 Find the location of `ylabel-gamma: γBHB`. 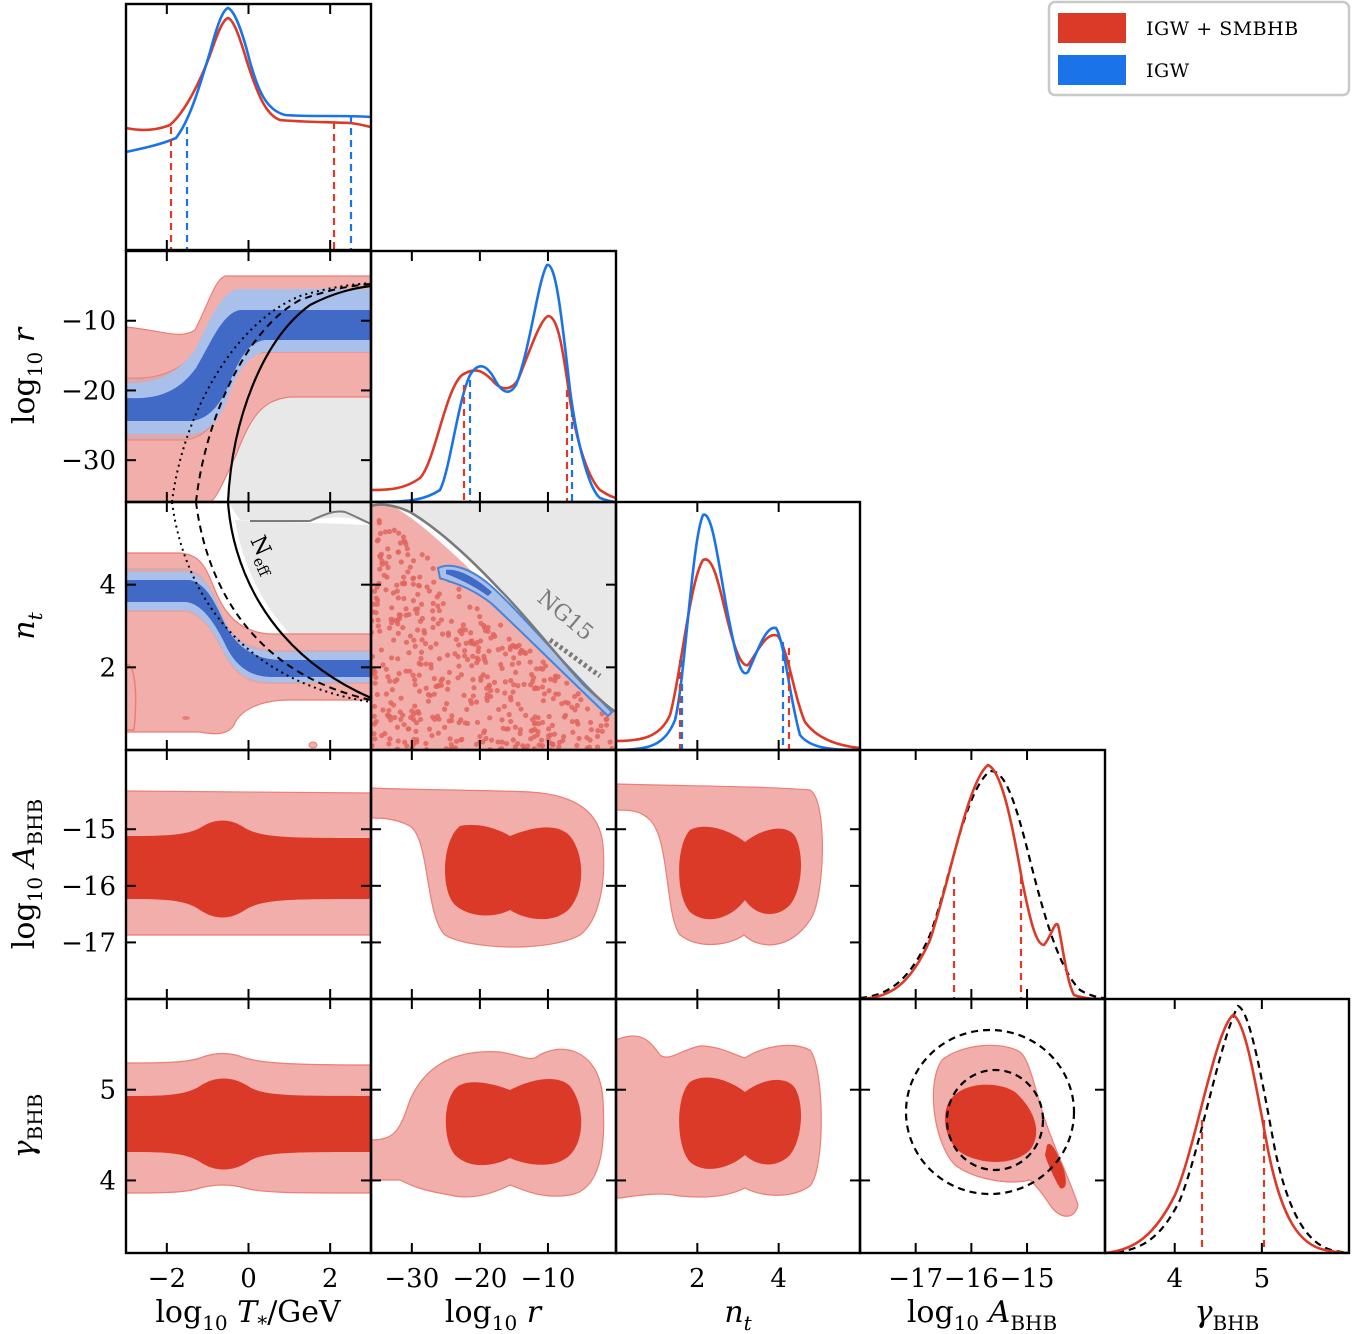

ylabel-gamma: γBHB is located at coordinates (27, 1126).